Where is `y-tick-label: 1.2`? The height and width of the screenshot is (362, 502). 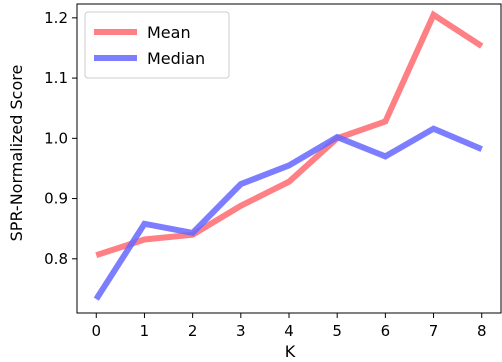 y-tick-label: 1.2 is located at coordinates (56, 18).